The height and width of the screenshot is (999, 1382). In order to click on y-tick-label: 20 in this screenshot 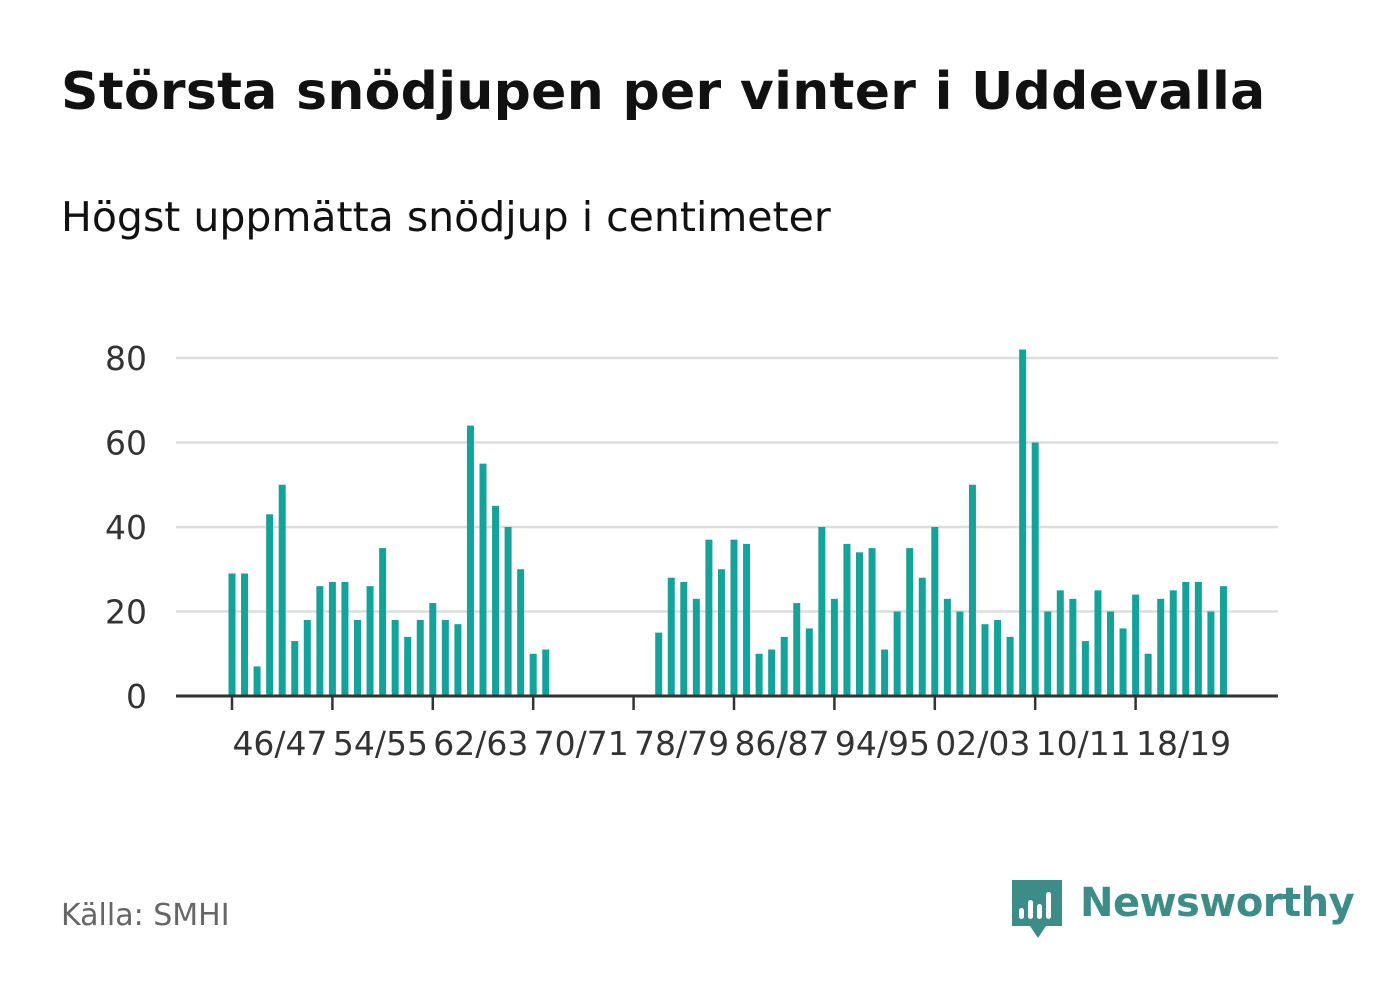, I will do `click(126, 612)`.